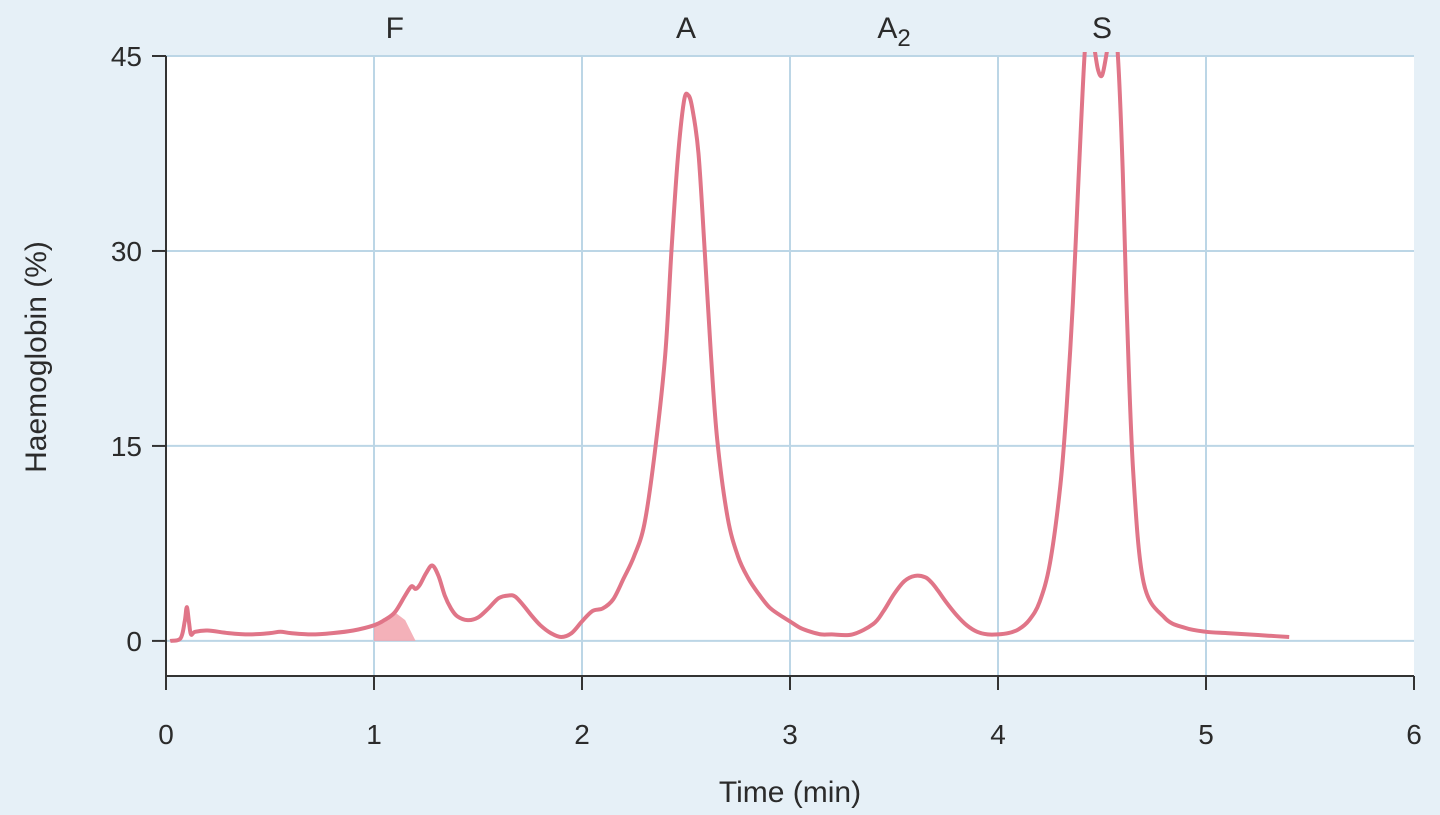  What do you see at coordinates (126, 446) in the screenshot?
I see `y-tick-label: 15` at bounding box center [126, 446].